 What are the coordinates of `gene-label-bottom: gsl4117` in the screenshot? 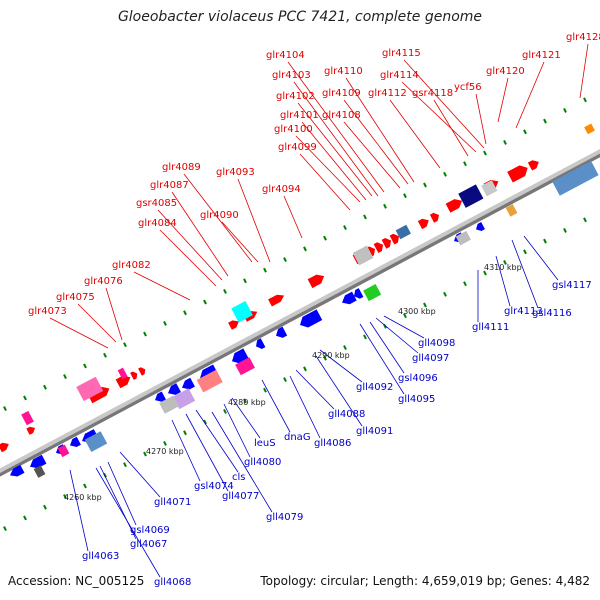 It's located at (572, 285).